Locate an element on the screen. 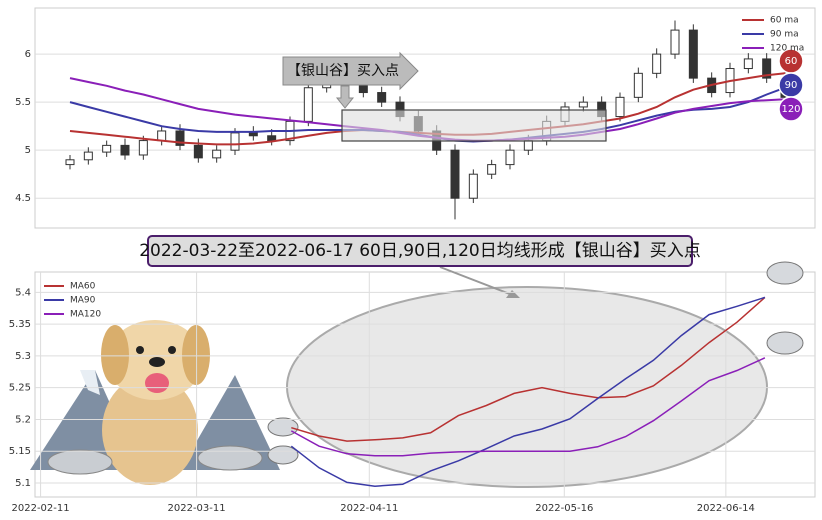  badge is located at coordinates (791, 109).